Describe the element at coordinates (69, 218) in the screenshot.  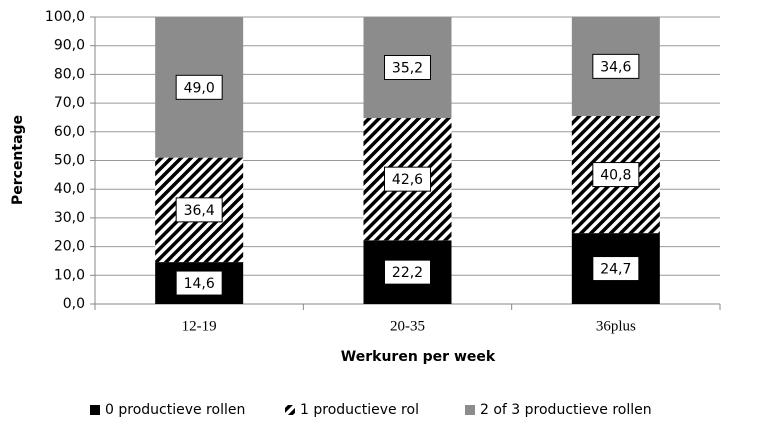
I see `y-tick-label: 30,0` at that location.